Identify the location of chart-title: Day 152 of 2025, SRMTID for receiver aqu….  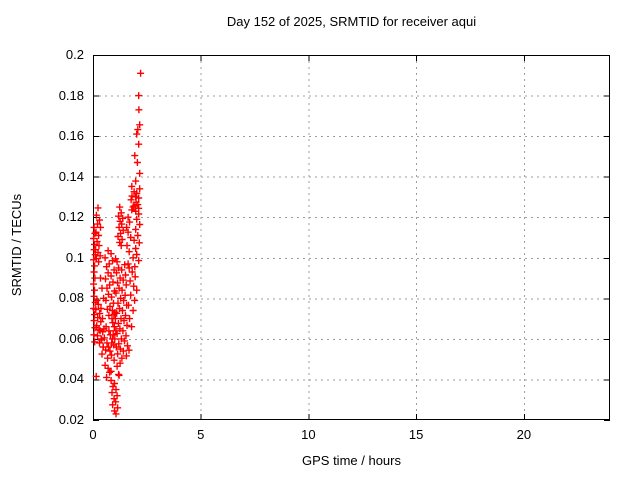
(351, 21).